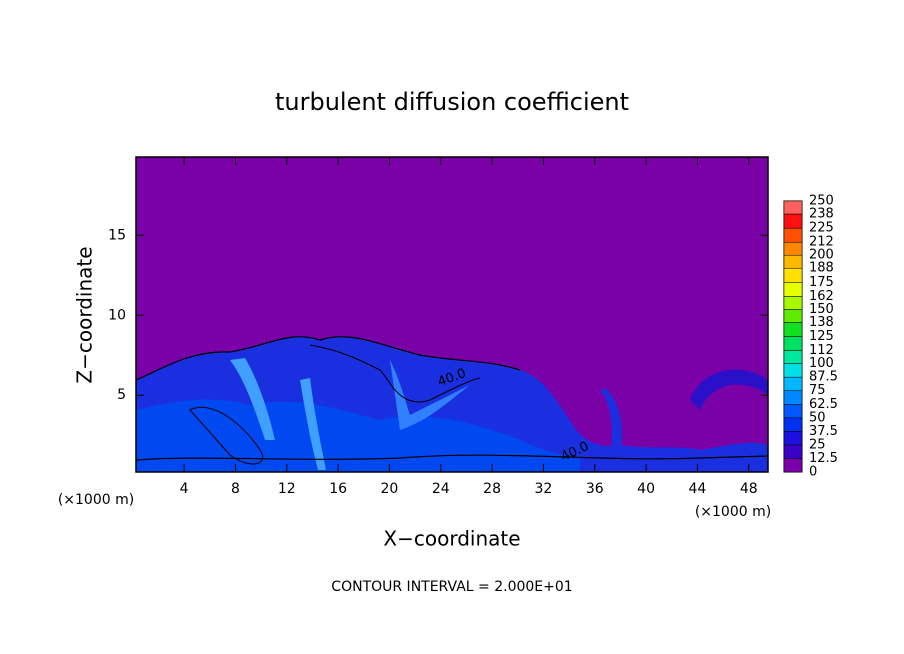 This screenshot has width=904, height=654. Describe the element at coordinates (441, 489) in the screenshot. I see `x-tick-label: 24` at that location.